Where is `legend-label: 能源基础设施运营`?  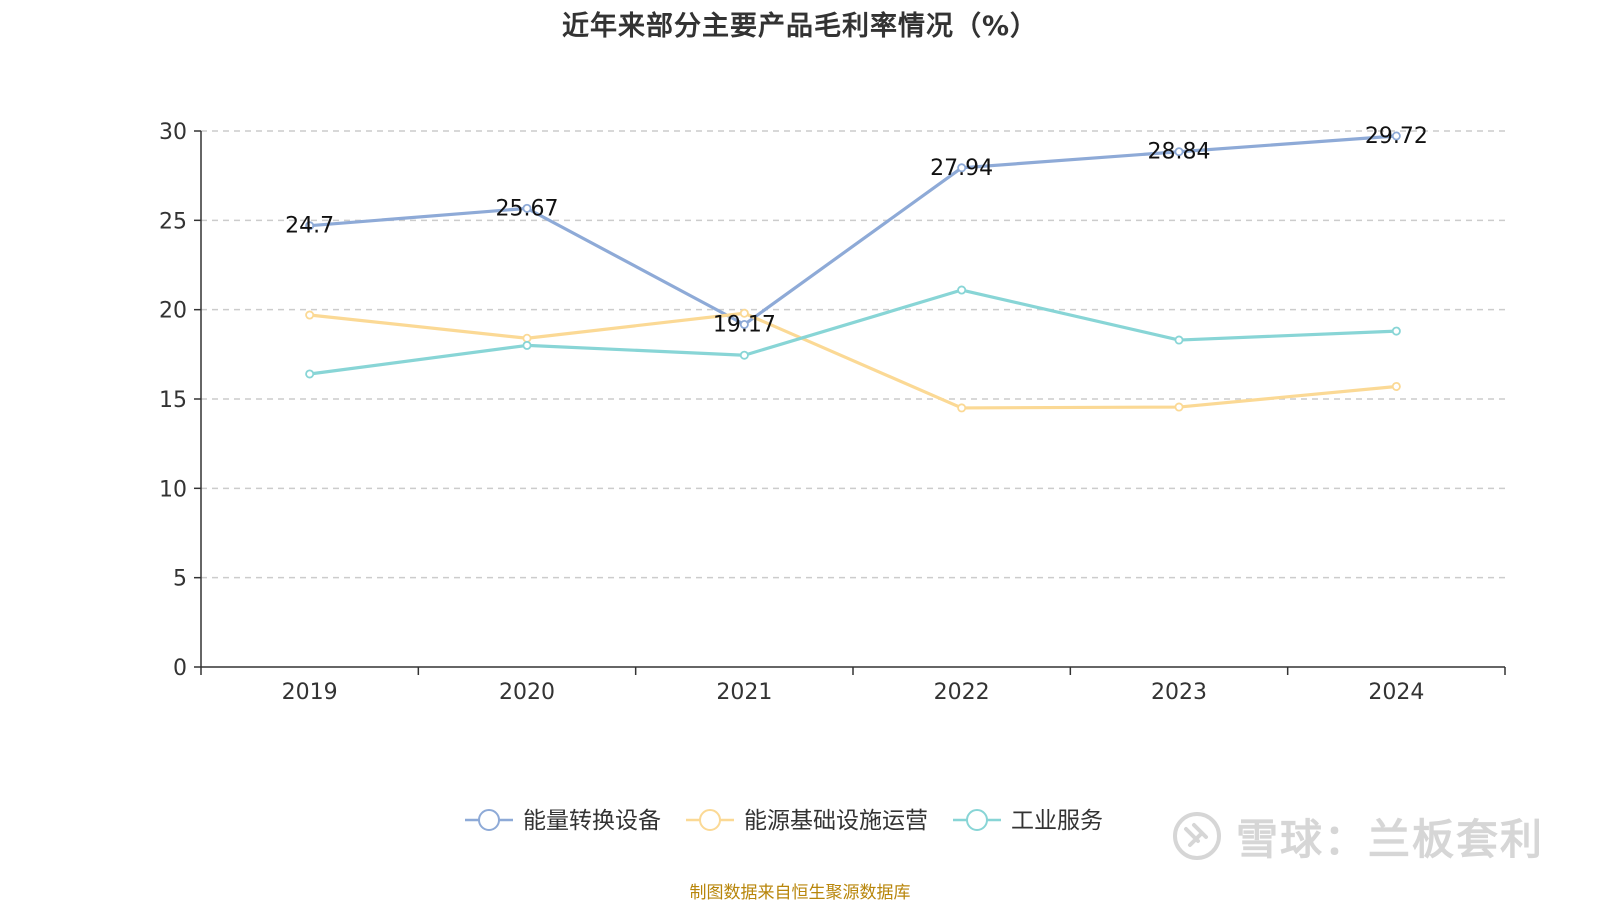
legend-label: 能源基础设施运营 is located at coordinates (836, 821).